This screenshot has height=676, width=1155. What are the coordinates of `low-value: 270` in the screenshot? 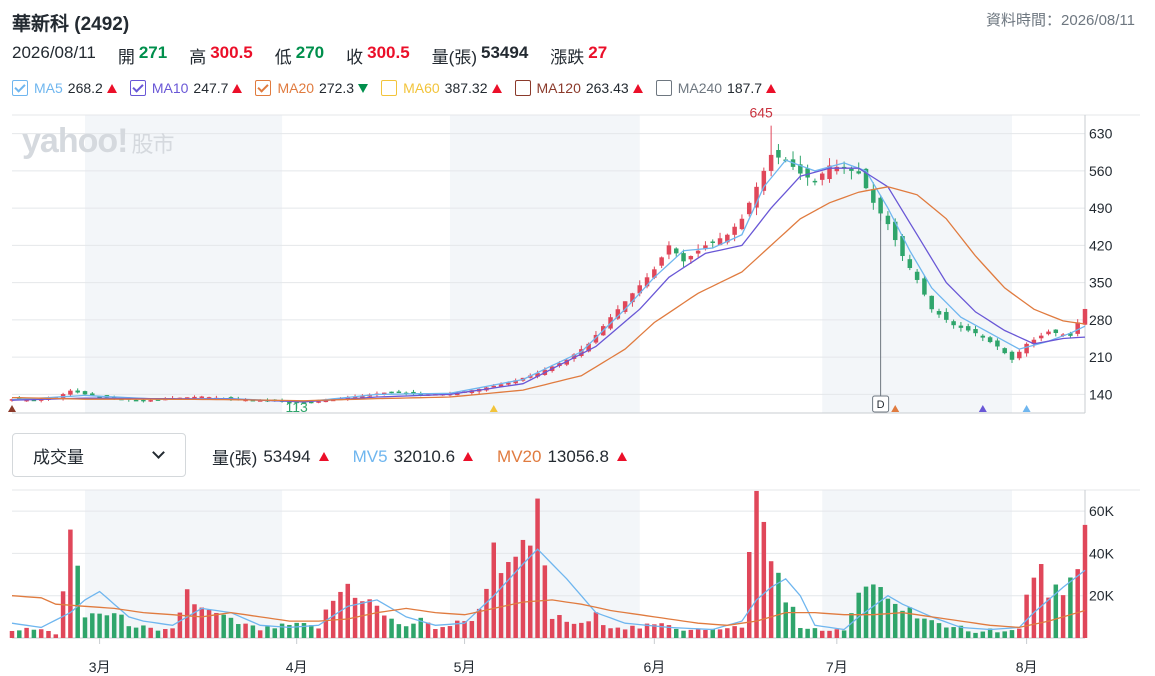 It's located at (310, 52).